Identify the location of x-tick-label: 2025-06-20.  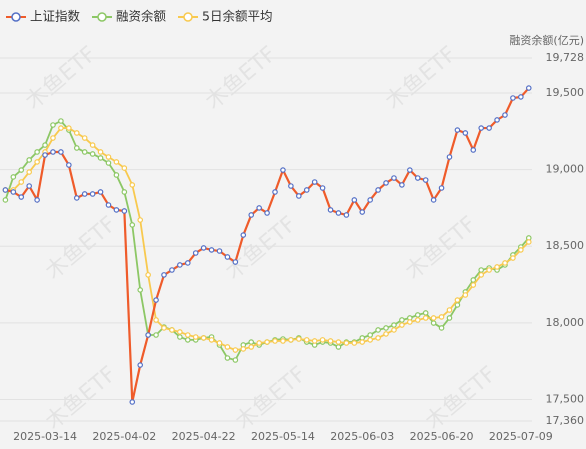
(442, 436).